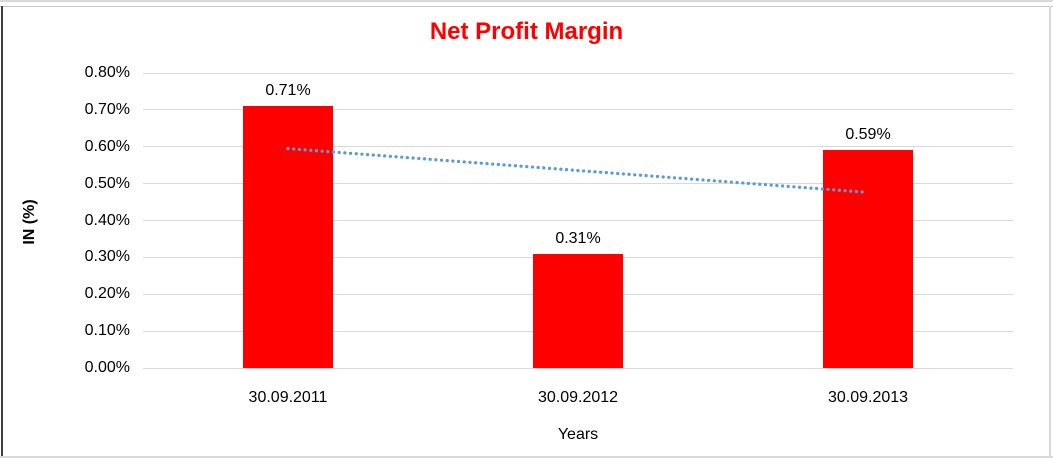 The image size is (1053, 465). What do you see at coordinates (107, 146) in the screenshot?
I see `y-tick-label: 0.60%` at bounding box center [107, 146].